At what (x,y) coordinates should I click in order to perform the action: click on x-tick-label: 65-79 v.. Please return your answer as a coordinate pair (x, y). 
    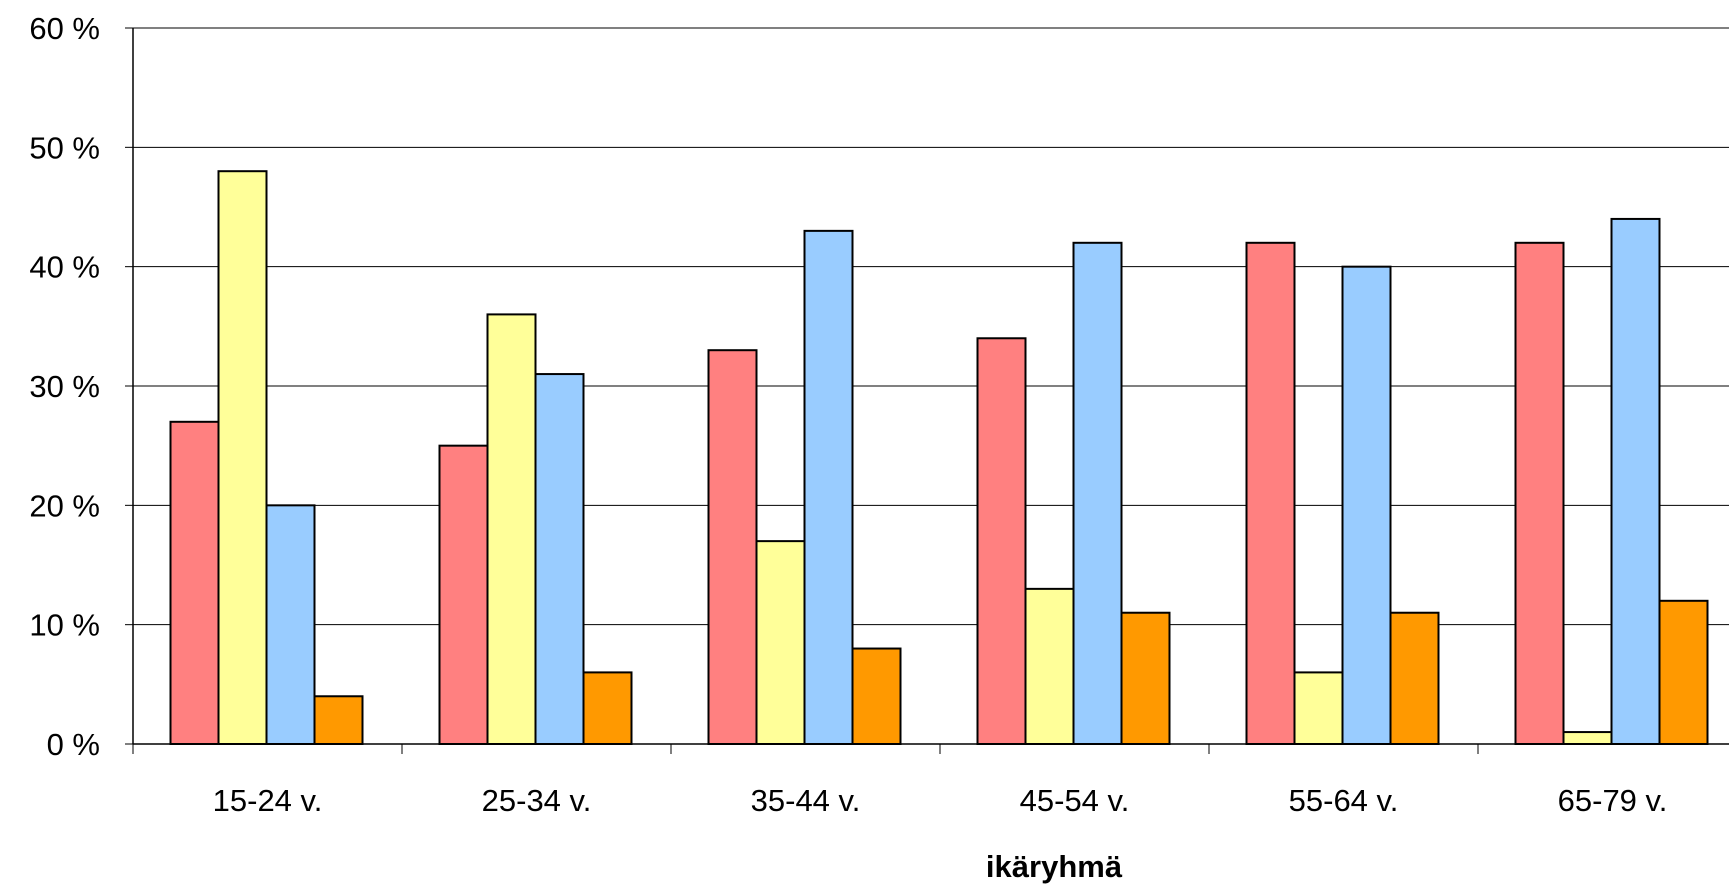
    Looking at the image, I should click on (1613, 800).